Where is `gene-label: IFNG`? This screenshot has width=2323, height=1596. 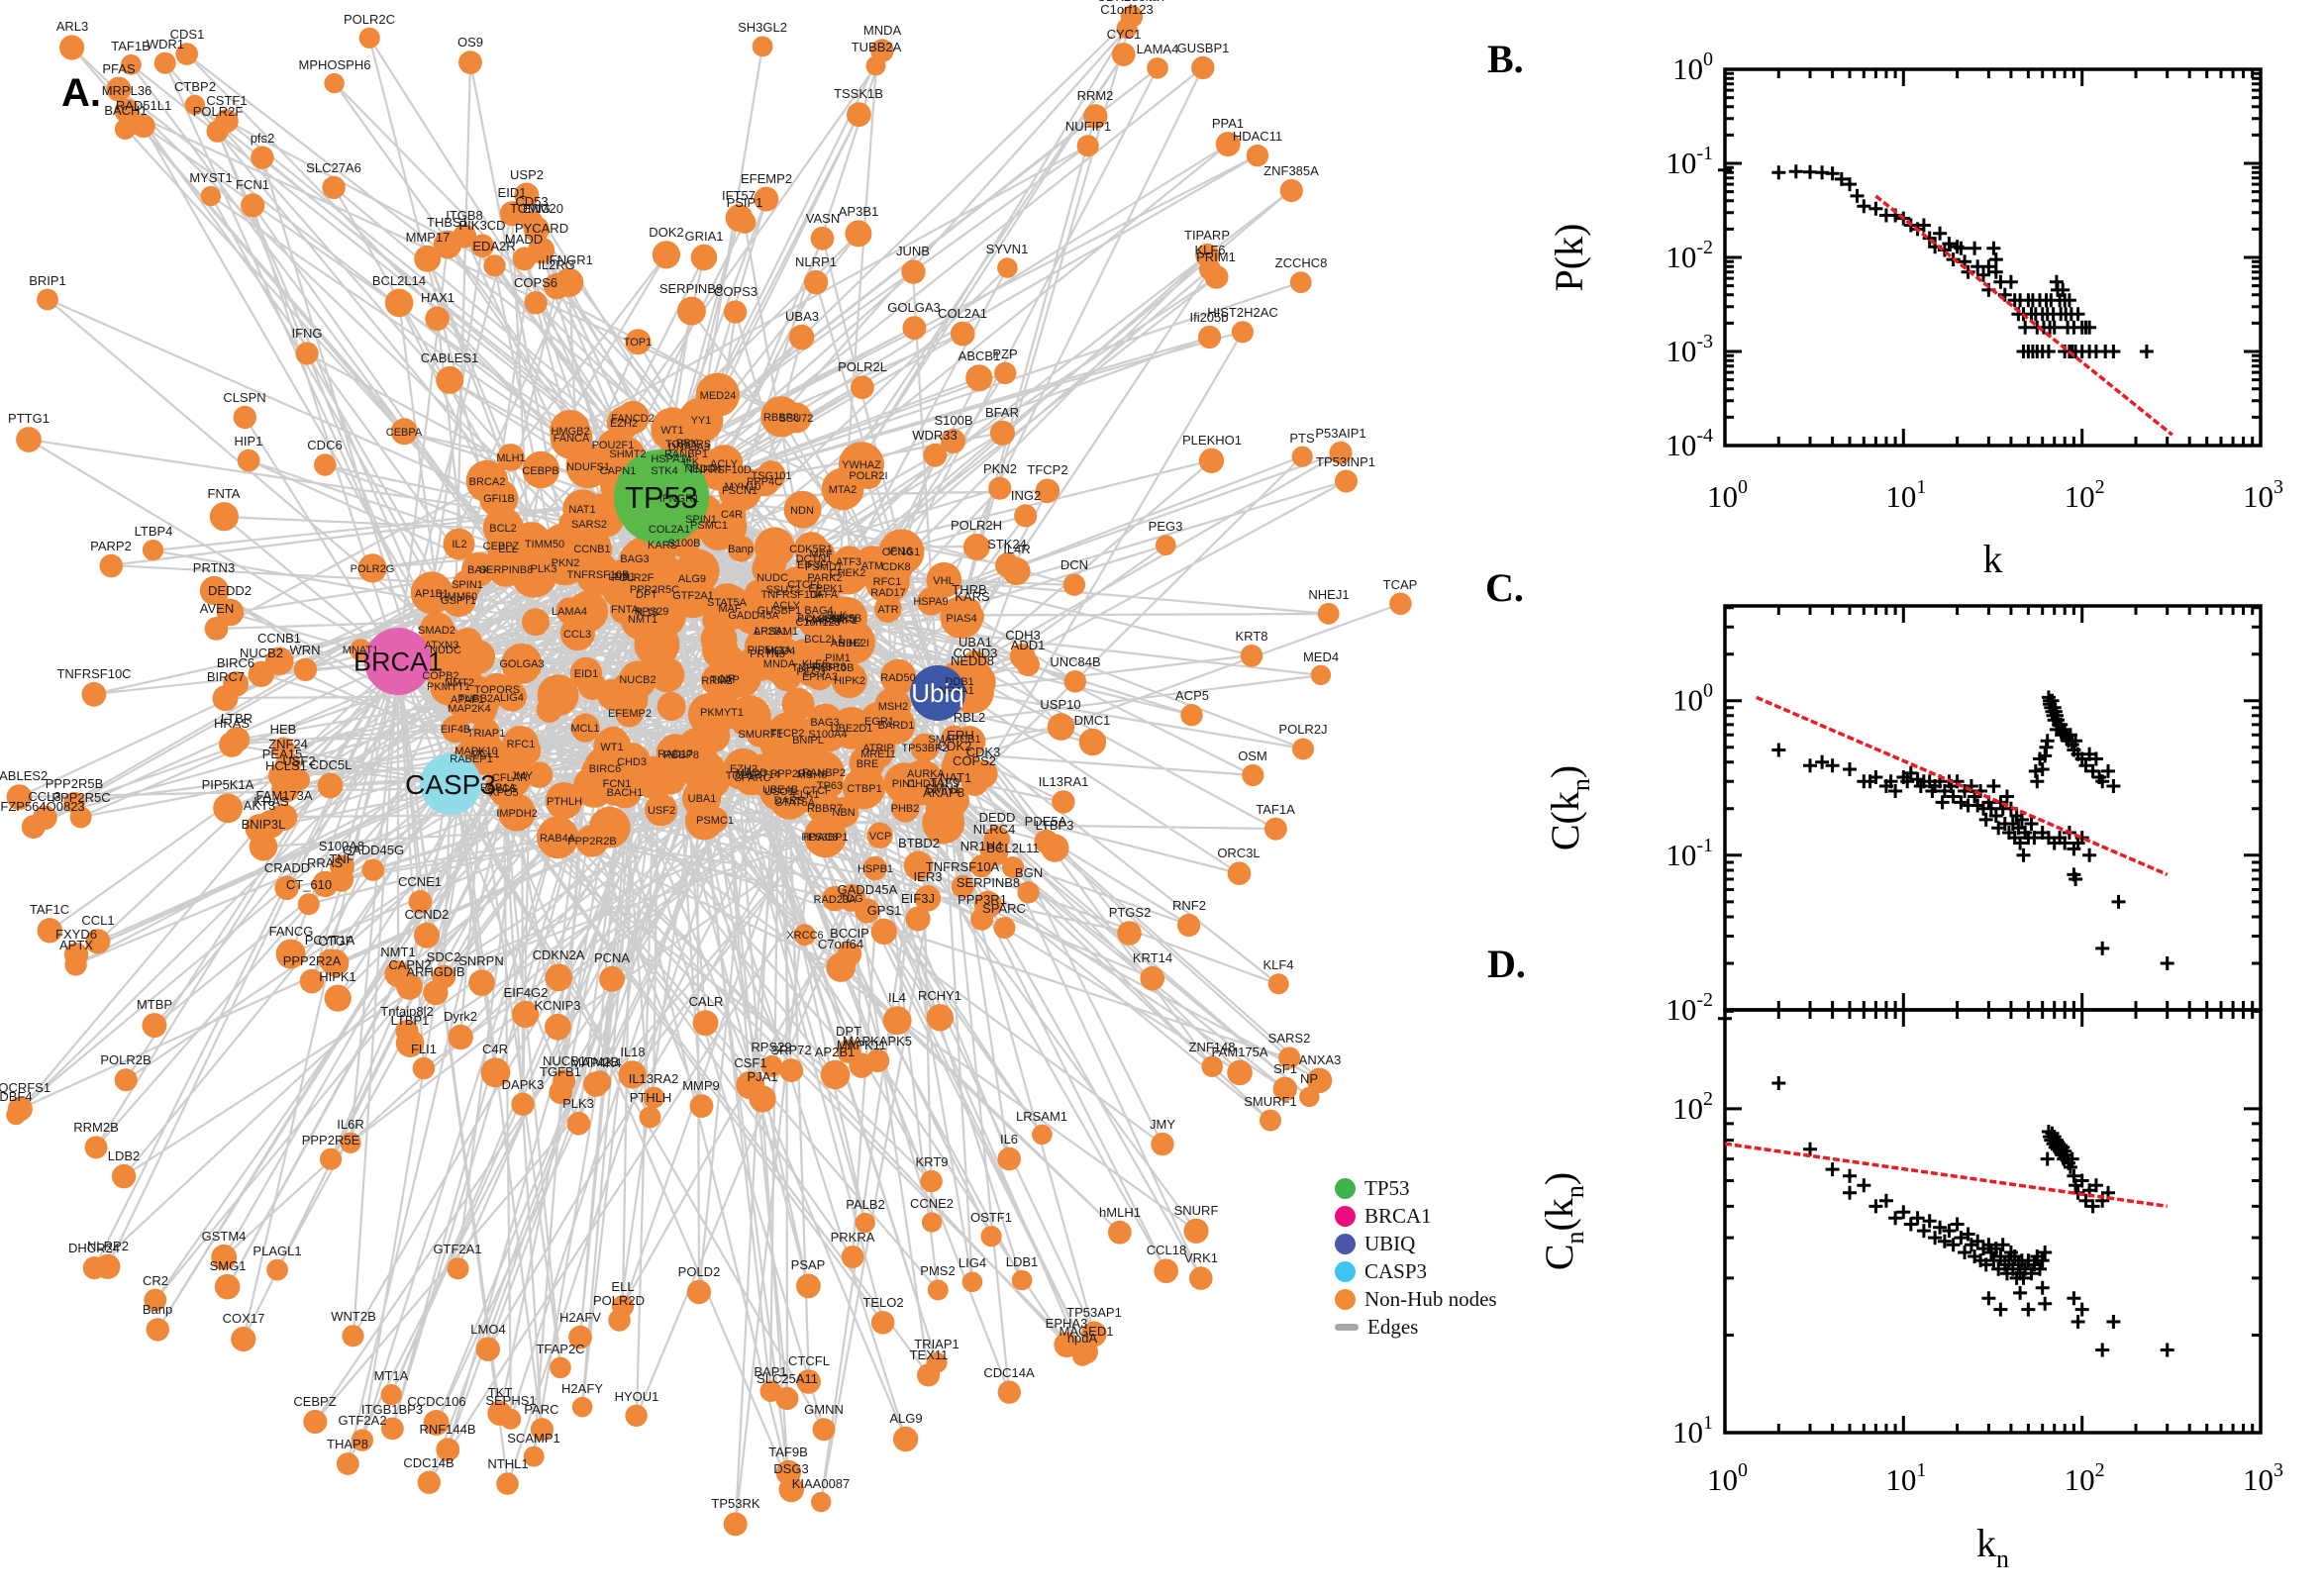
gene-label: IFNG is located at coordinates (306, 333).